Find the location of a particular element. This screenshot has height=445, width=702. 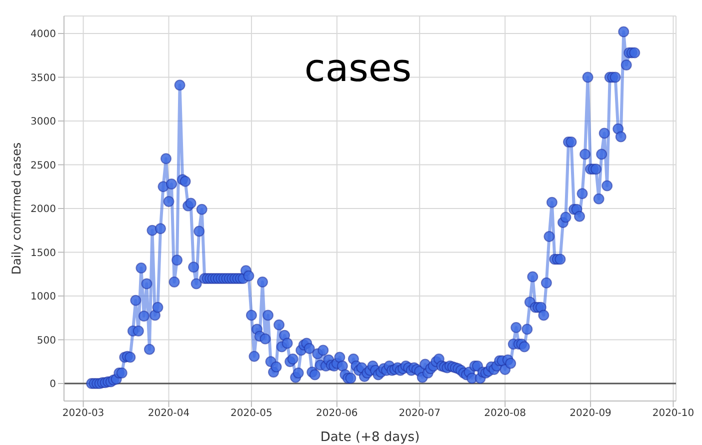

x-tick-label: 2020-07 is located at coordinates (419, 414).